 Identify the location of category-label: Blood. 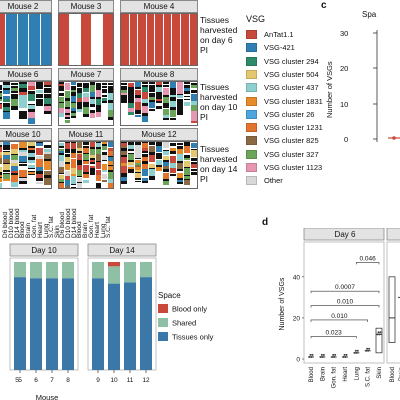
(312, 374).